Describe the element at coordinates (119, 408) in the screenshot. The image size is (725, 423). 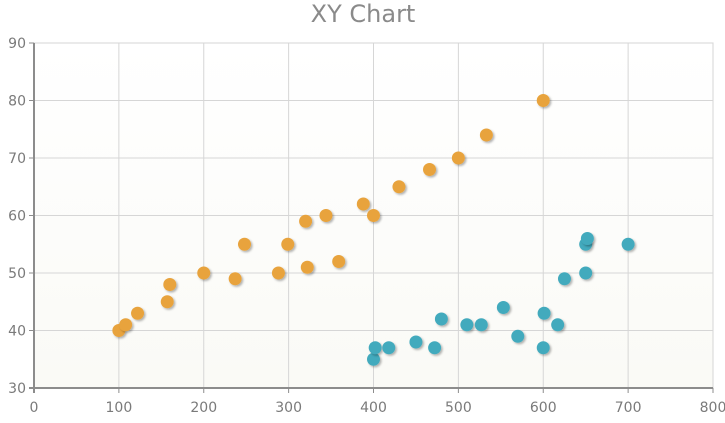
I see `x-tick-label: 100` at that location.